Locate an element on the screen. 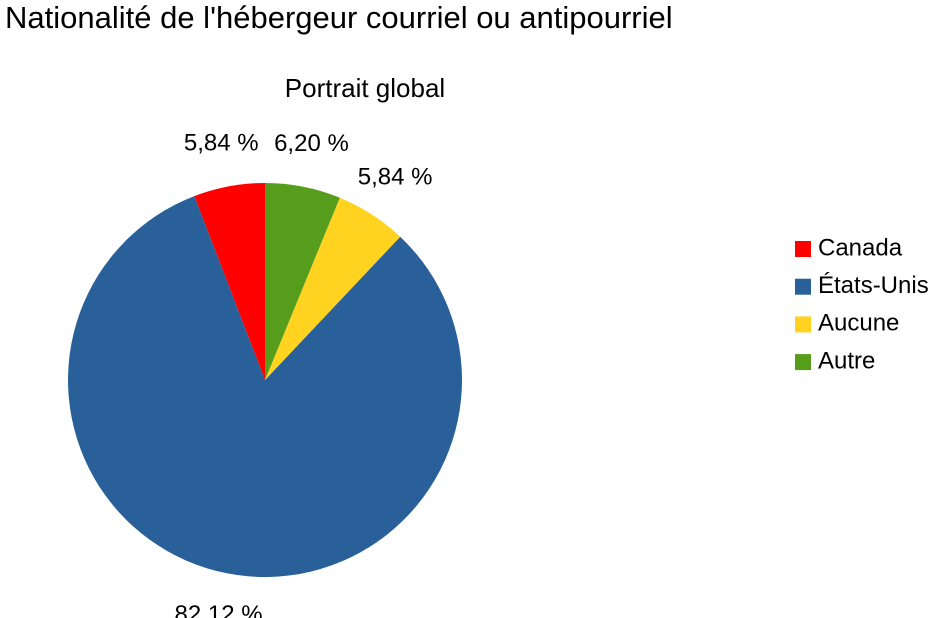  legend-label: États-Unis is located at coordinates (873, 285).